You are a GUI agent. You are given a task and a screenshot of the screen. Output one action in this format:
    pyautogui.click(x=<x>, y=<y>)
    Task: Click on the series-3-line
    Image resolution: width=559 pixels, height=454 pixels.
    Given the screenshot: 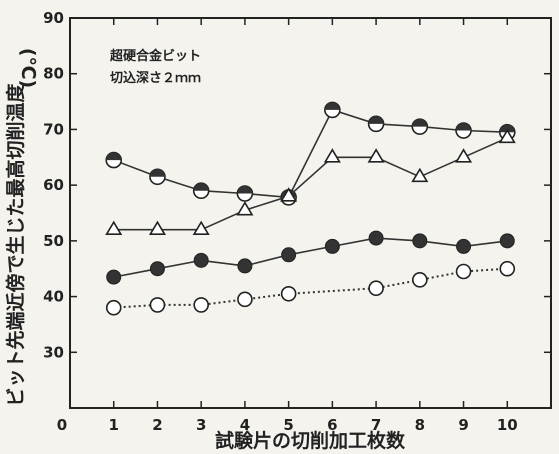 What is the action you would take?
    pyautogui.click(x=310, y=257)
    